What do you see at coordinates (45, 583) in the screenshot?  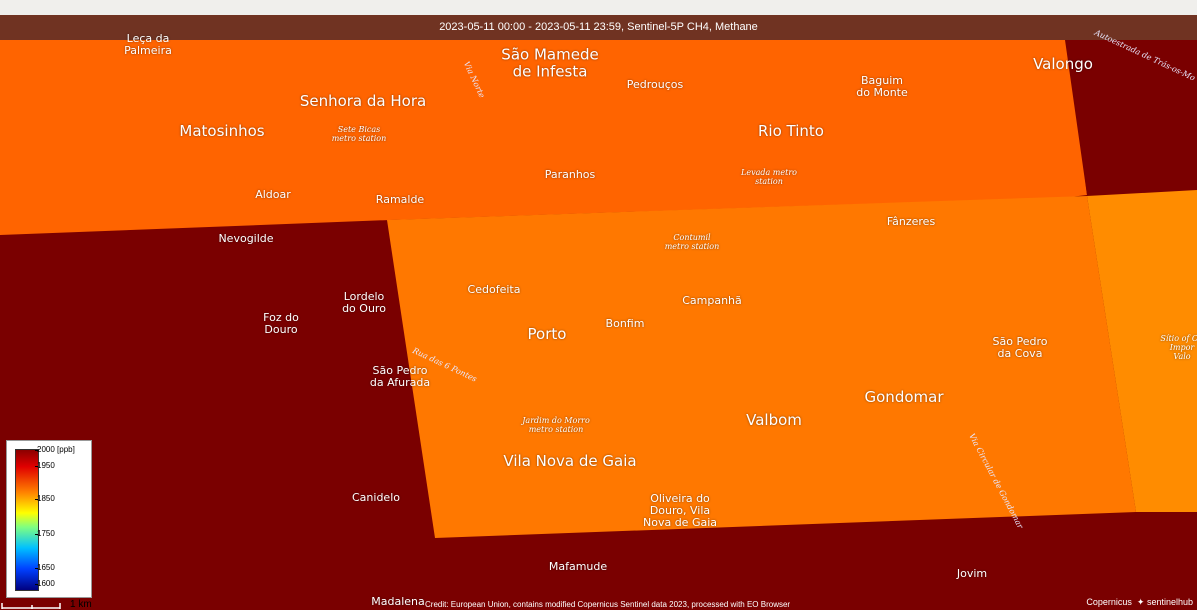 I see `legend-tick: 1600` at bounding box center [45, 583].